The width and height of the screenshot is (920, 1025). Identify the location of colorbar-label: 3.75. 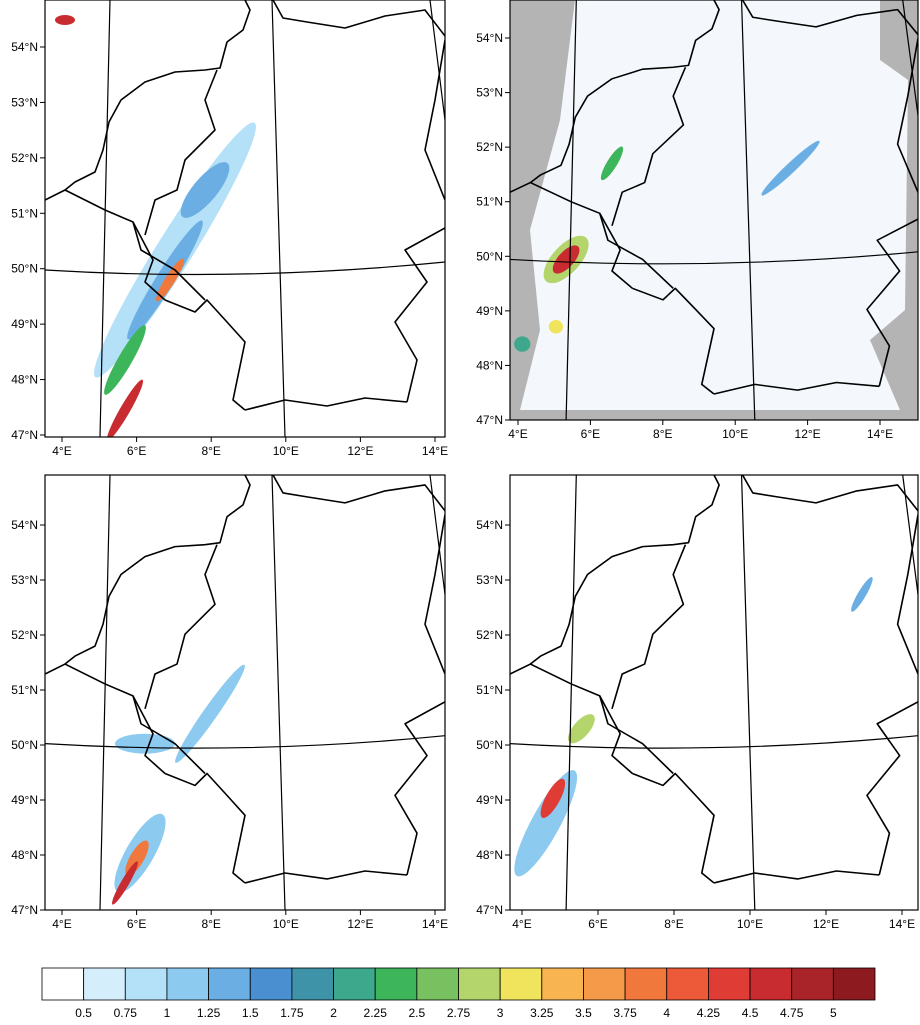
(625, 1013).